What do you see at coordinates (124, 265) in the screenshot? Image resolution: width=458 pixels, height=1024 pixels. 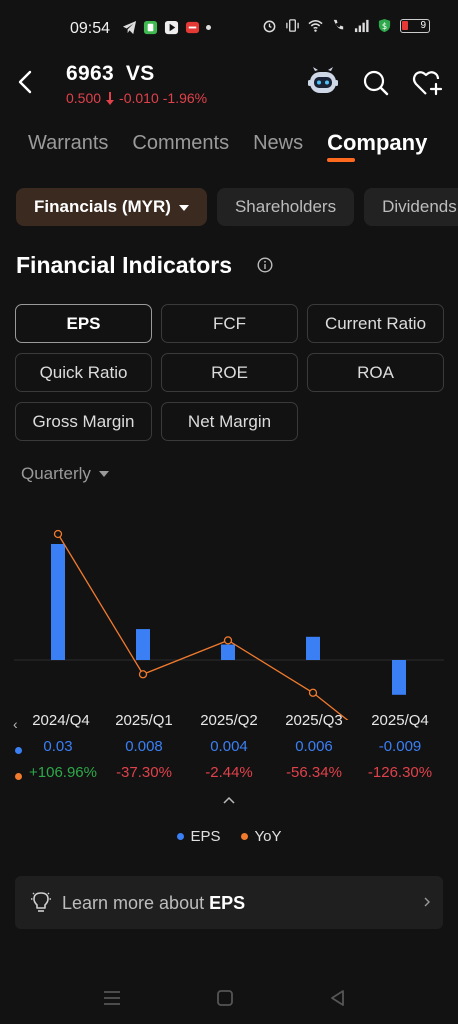 I see `section-title: Financial Indicators` at bounding box center [124, 265].